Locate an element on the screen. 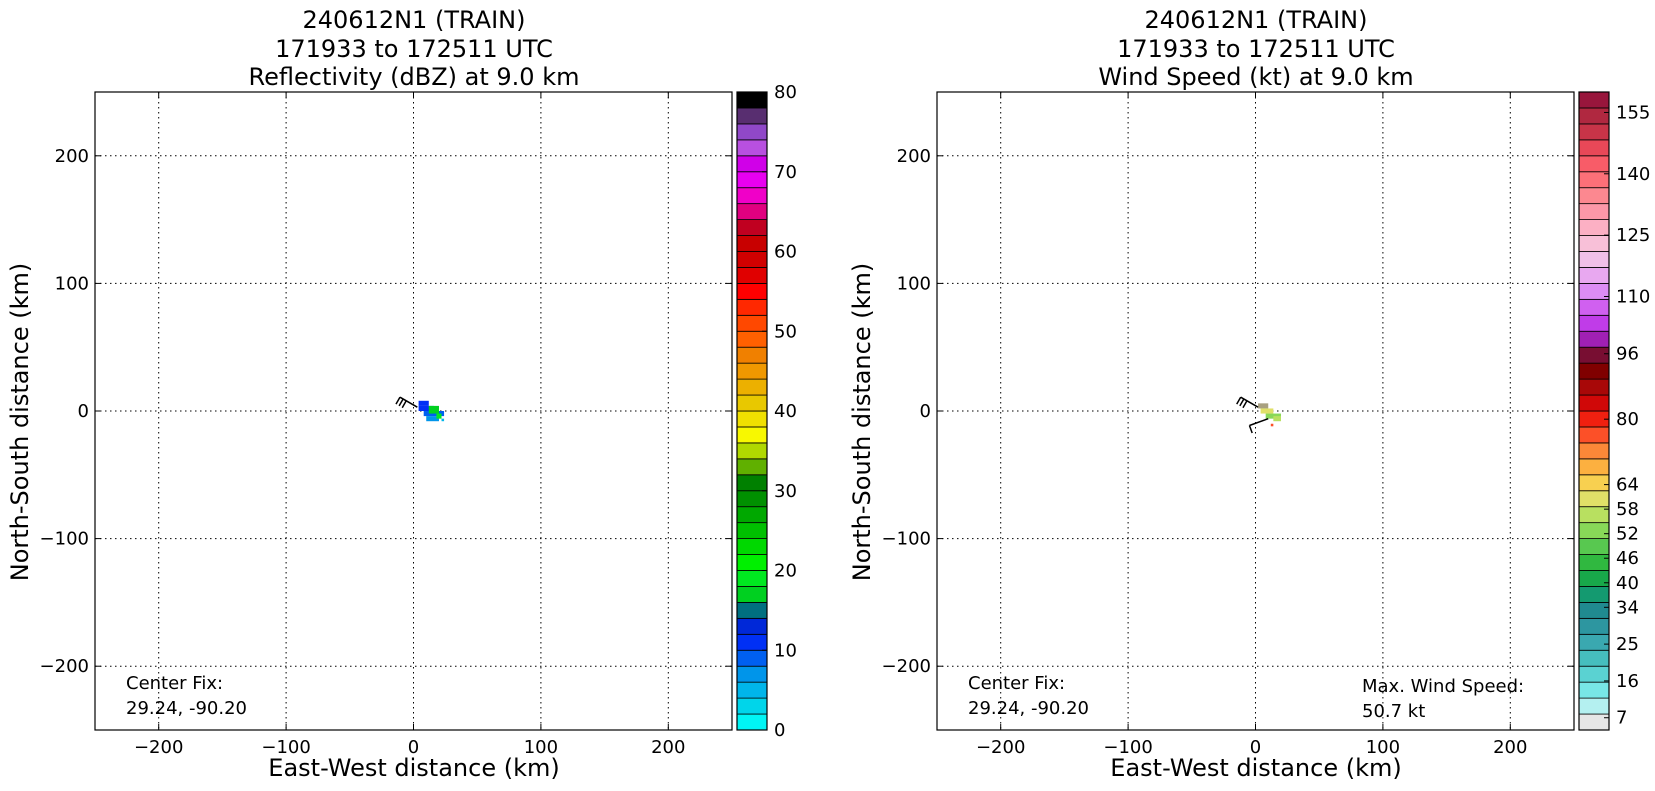 Image resolution: width=1655 pixels, height=791 pixels. colorbar-tick-label: 0 is located at coordinates (779, 730).